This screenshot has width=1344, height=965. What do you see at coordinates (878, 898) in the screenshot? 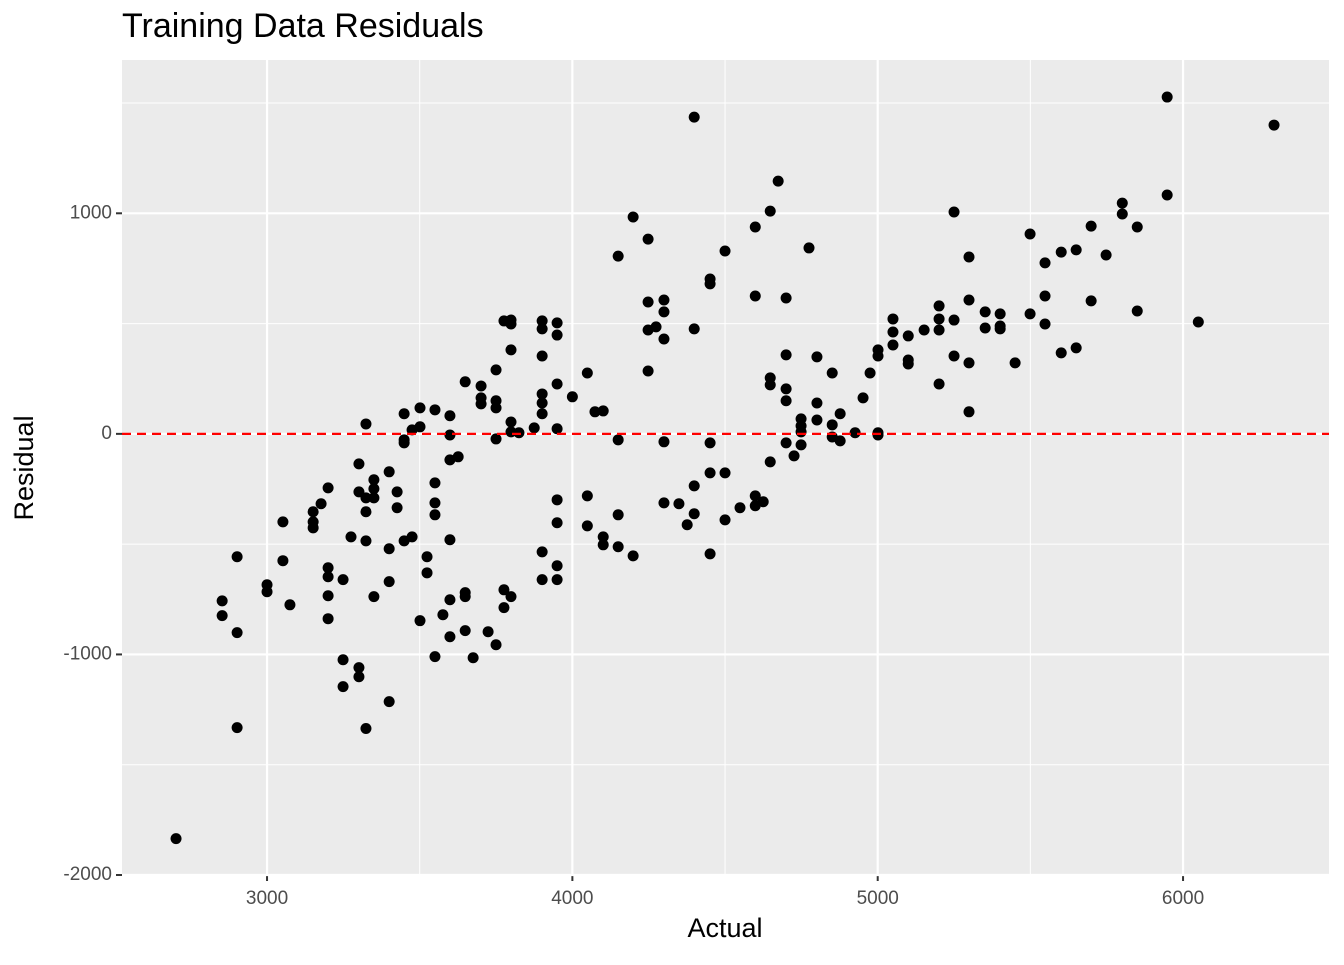
I see `x-tick-label: 5000` at bounding box center [878, 898].